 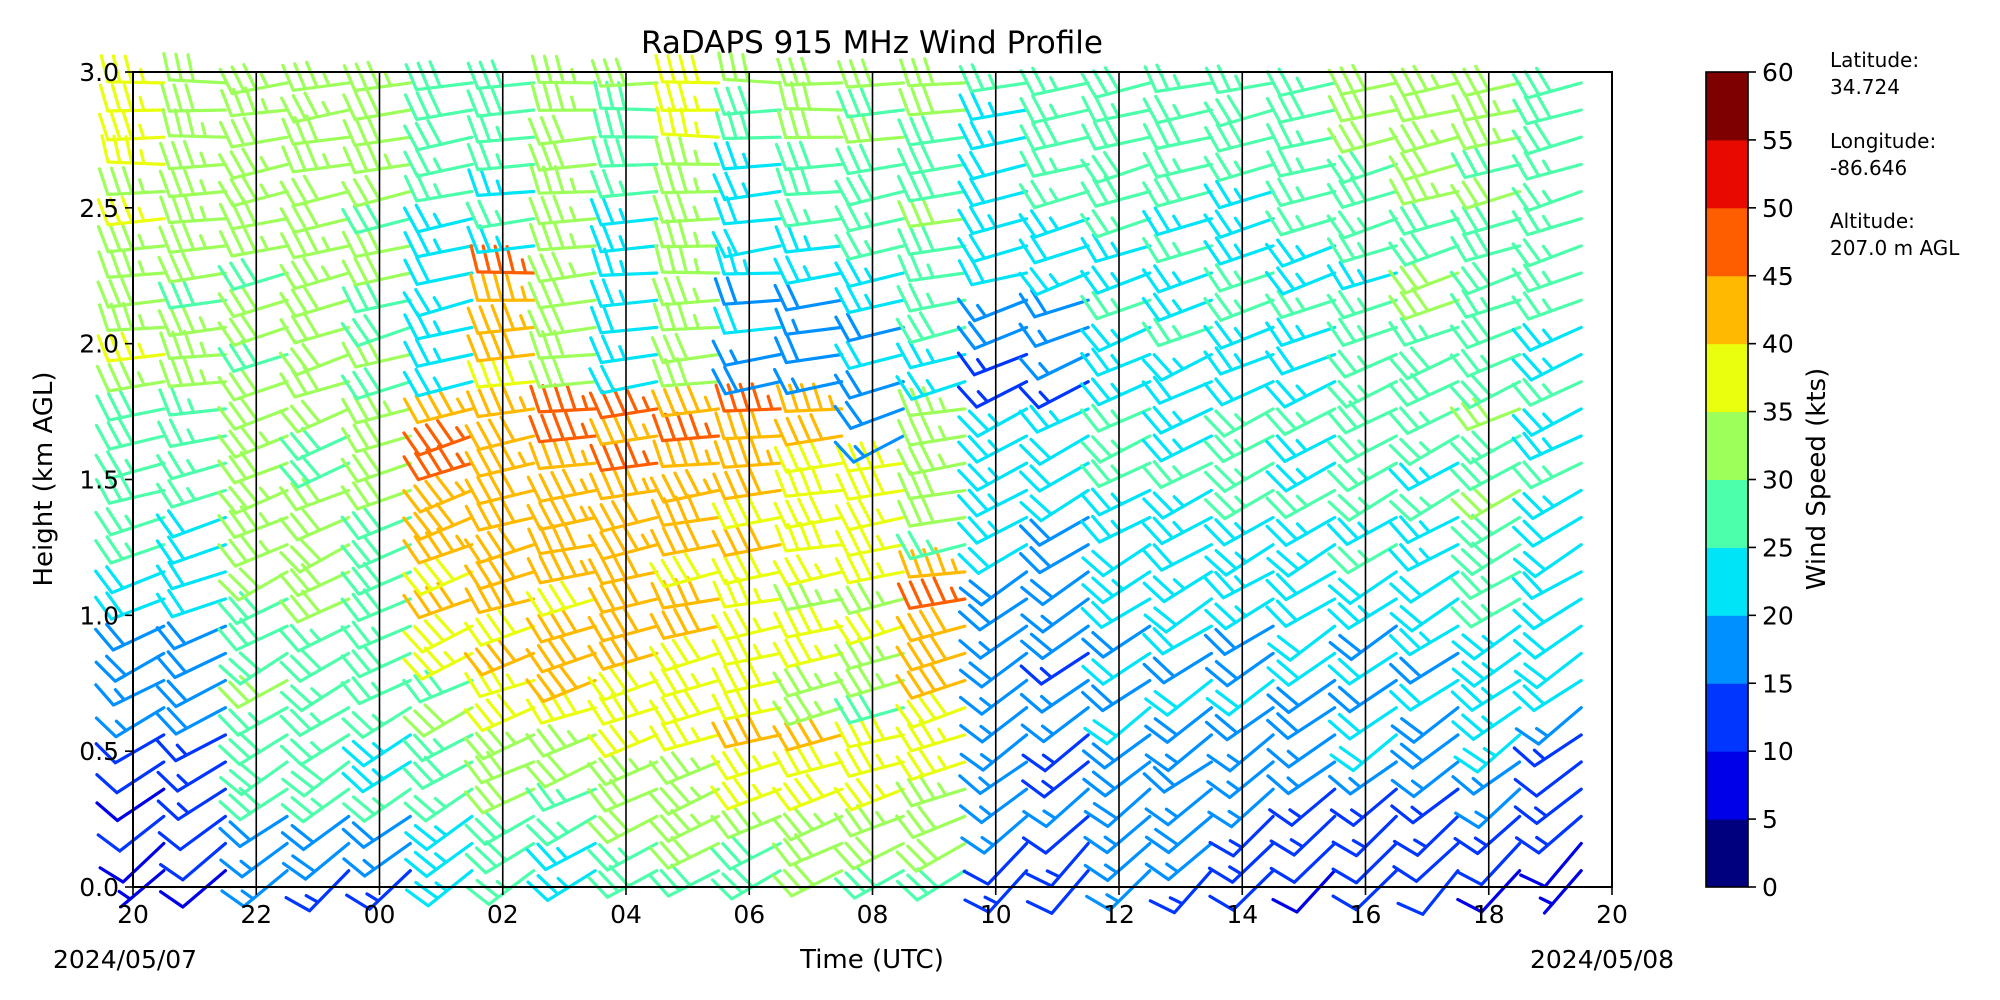 I want to click on y-tick-label: 0.5, so click(x=99, y=751).